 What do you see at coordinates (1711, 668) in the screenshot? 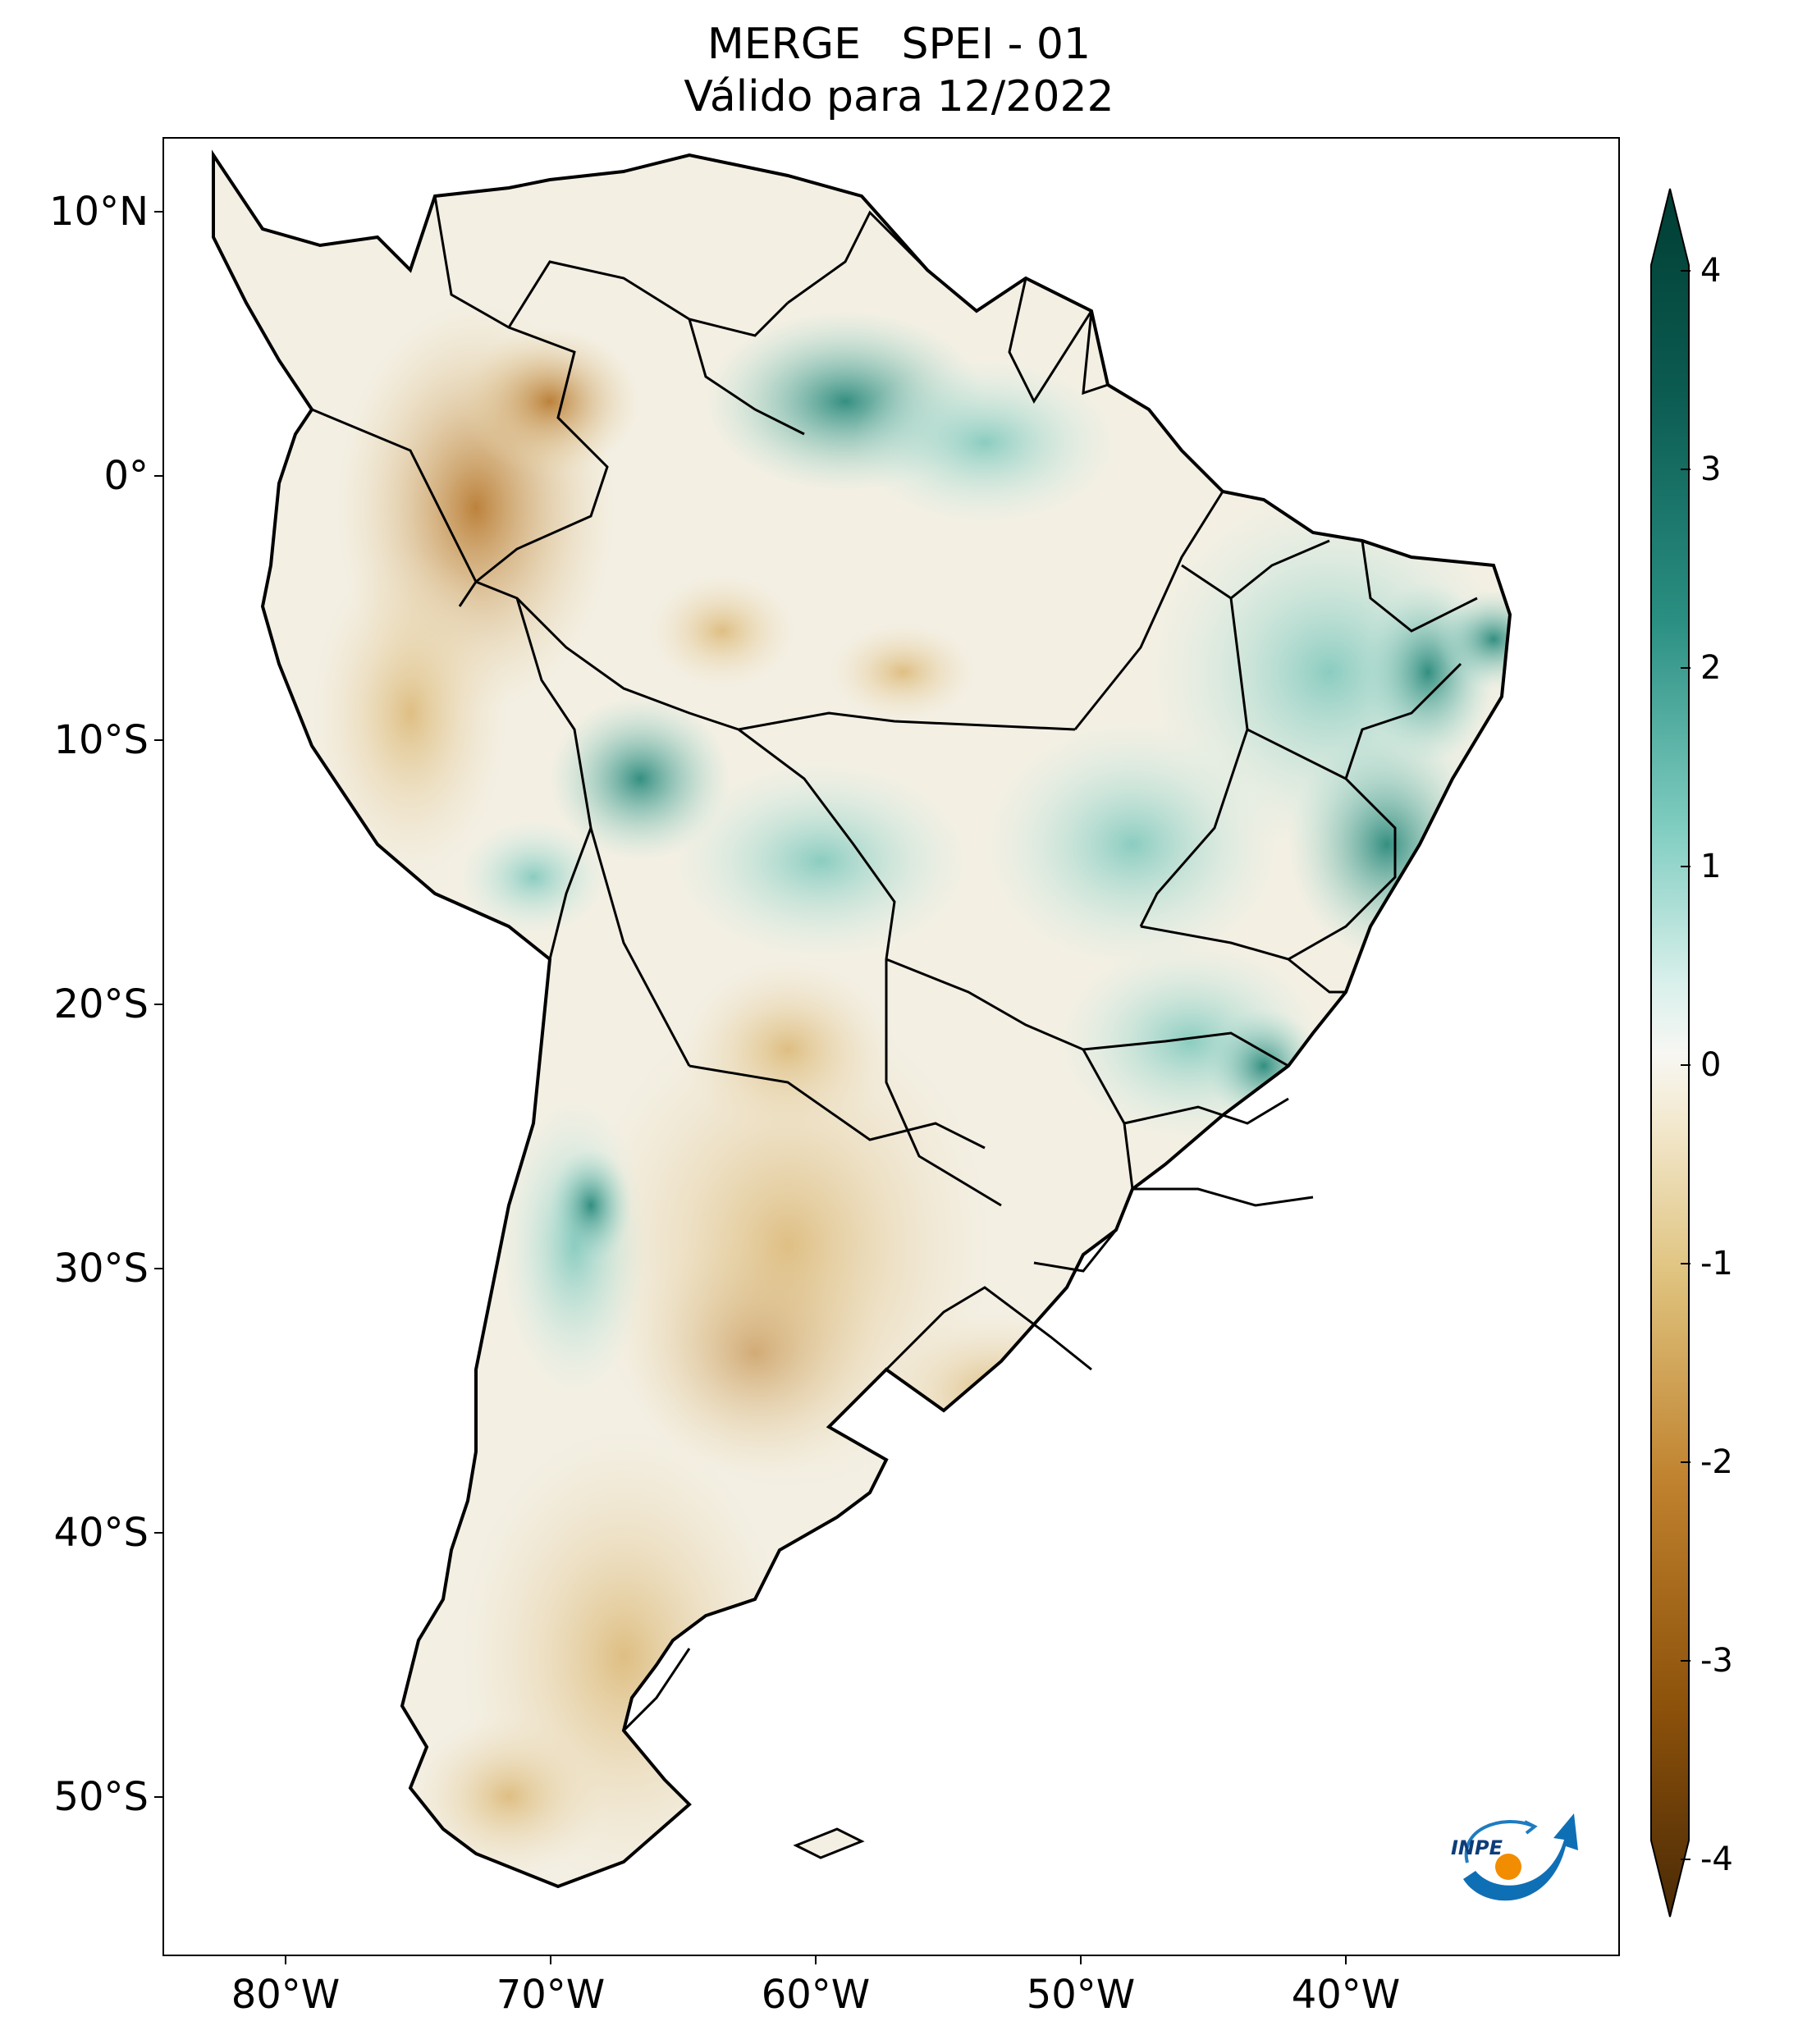
I see `colorbar-label-2: 2` at bounding box center [1711, 668].